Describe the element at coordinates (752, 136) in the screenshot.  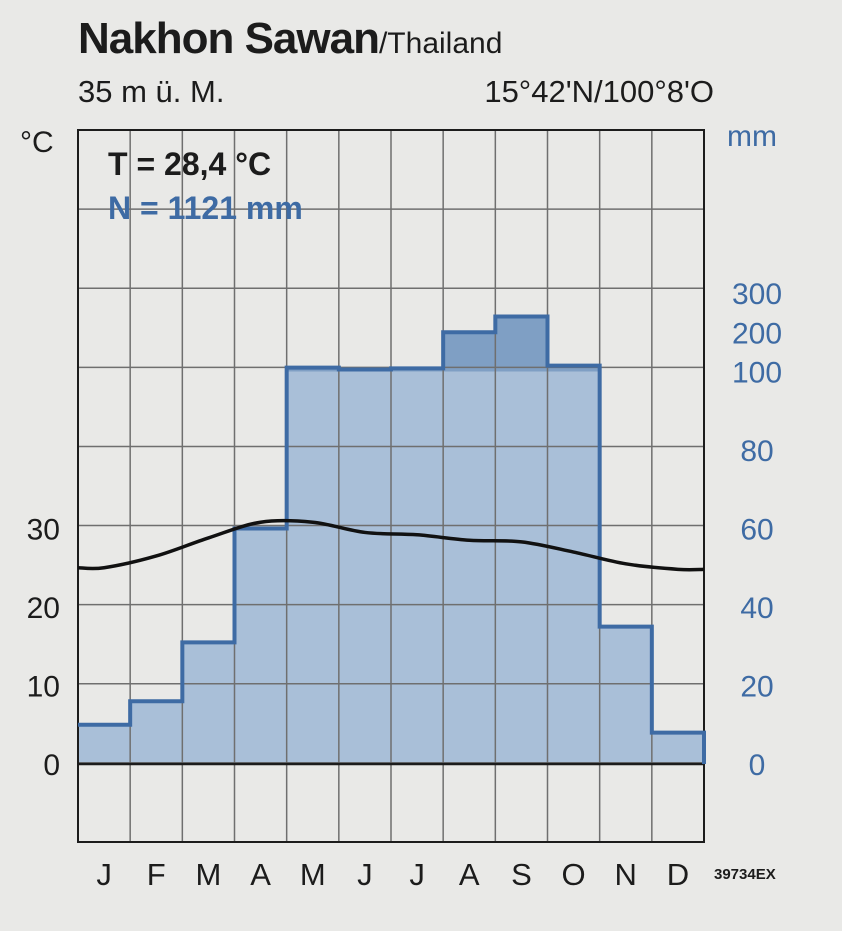
I see `precipitation-unit: mm` at that location.